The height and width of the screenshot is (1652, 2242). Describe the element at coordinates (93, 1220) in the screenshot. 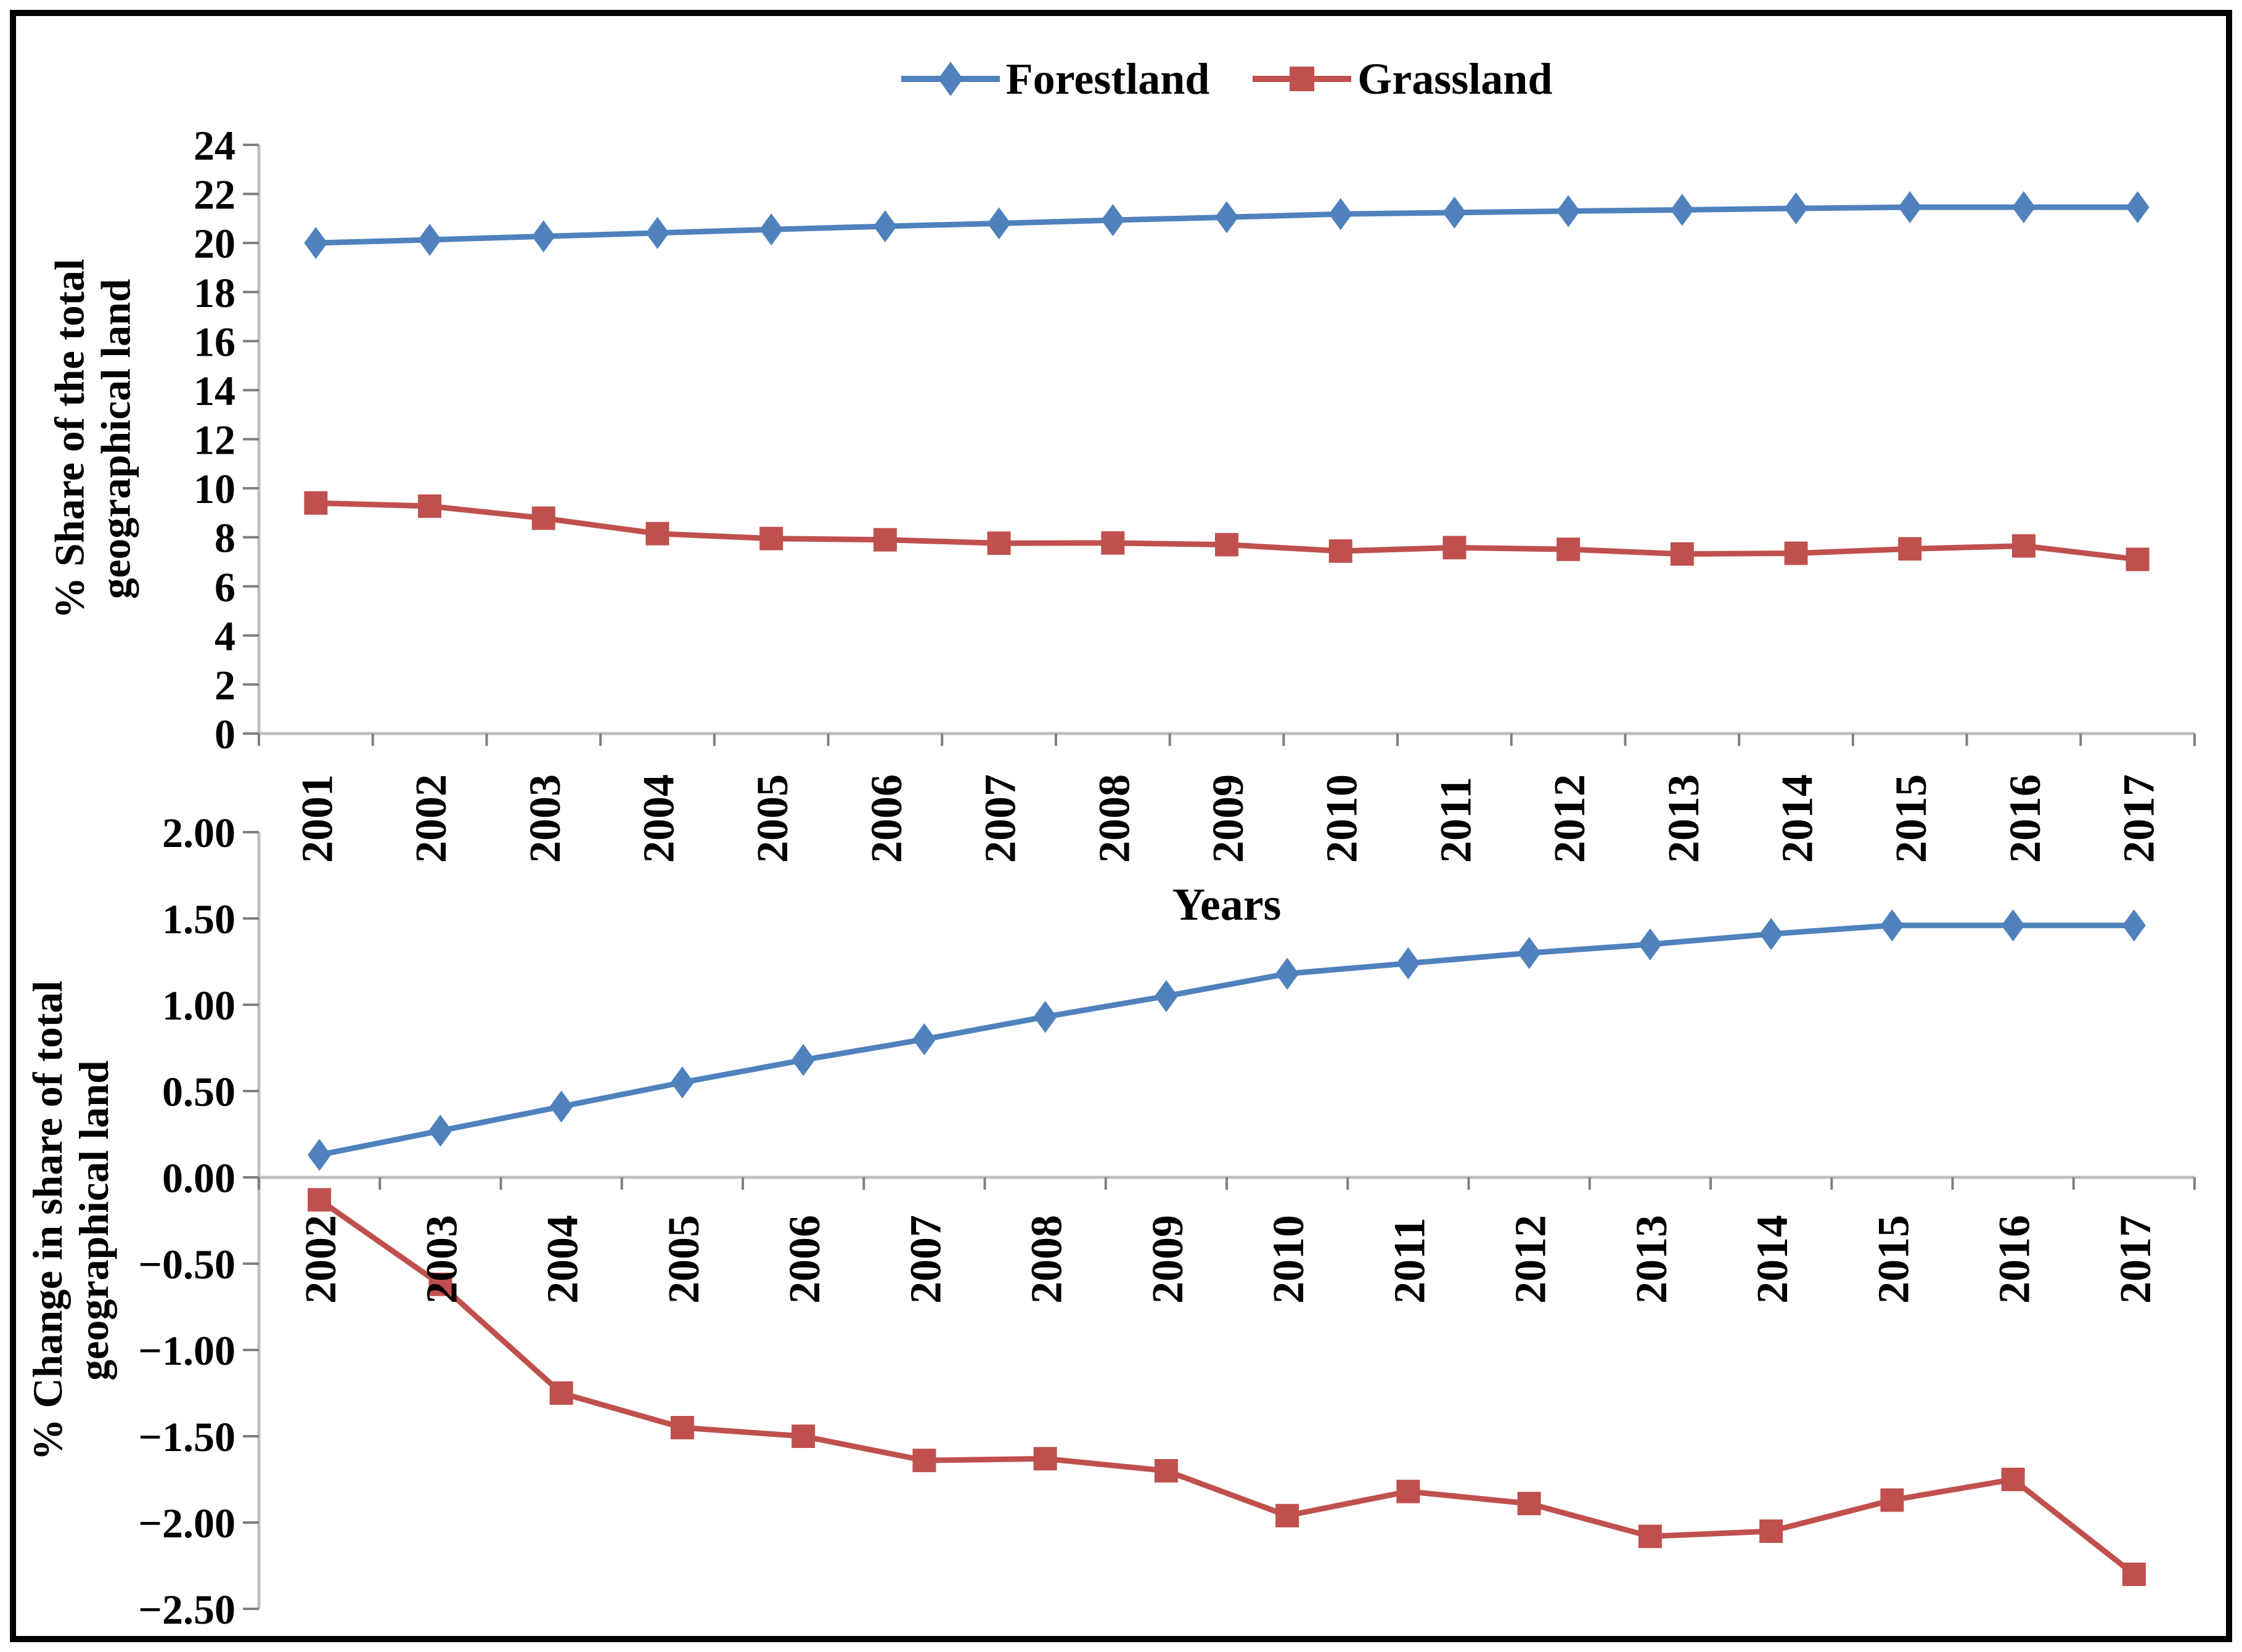

I see `bottom-y-title-line2: geographical land` at that location.